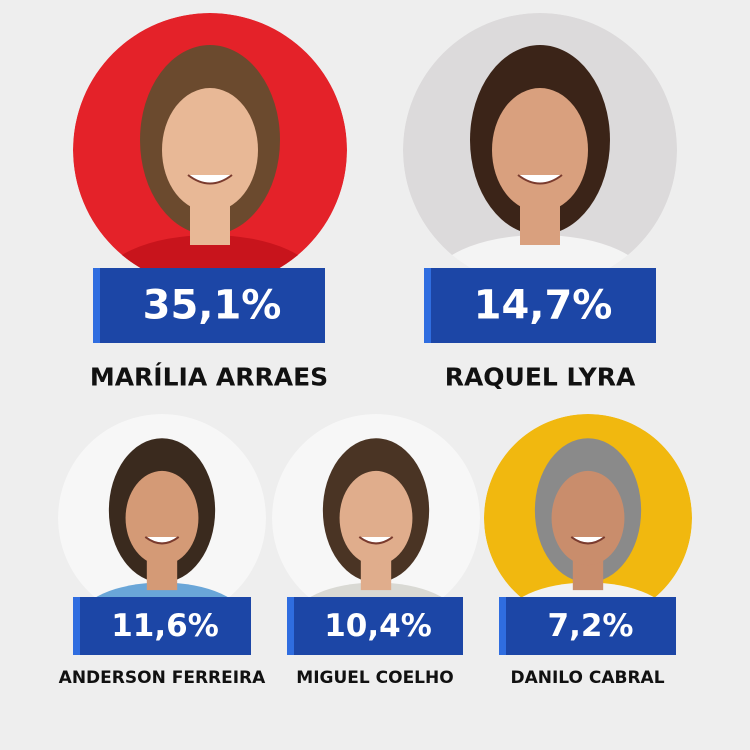 This screenshot has width=750, height=750. I want to click on candidate-card: 7,2% DANILO CABRAL, so click(588, 551).